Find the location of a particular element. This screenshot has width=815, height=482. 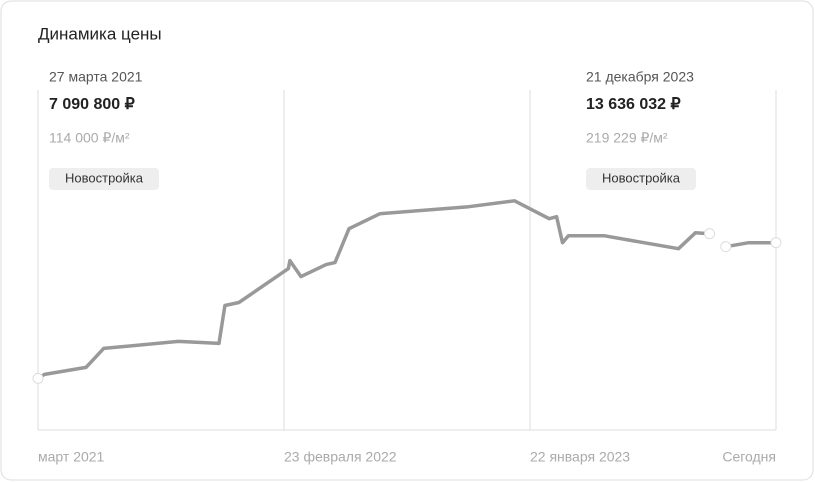

x-tick-label: 22 января 2023 is located at coordinates (580, 457).